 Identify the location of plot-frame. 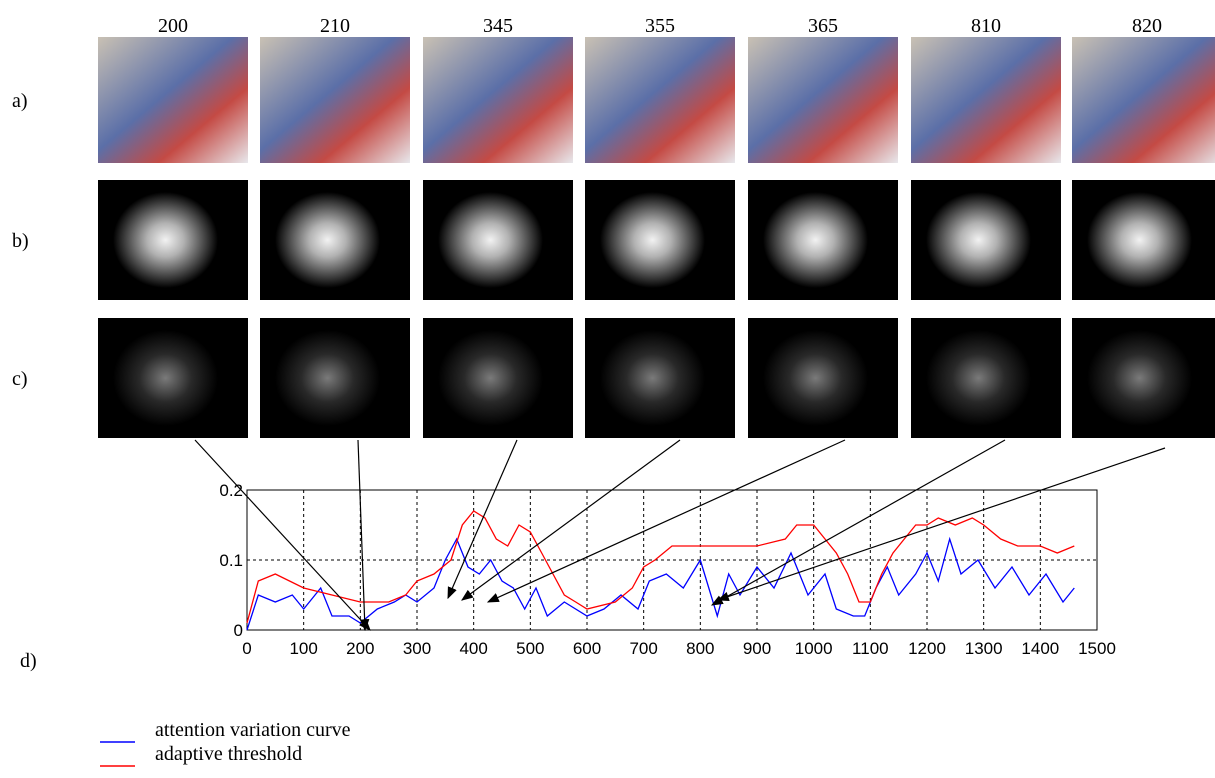
(672, 560).